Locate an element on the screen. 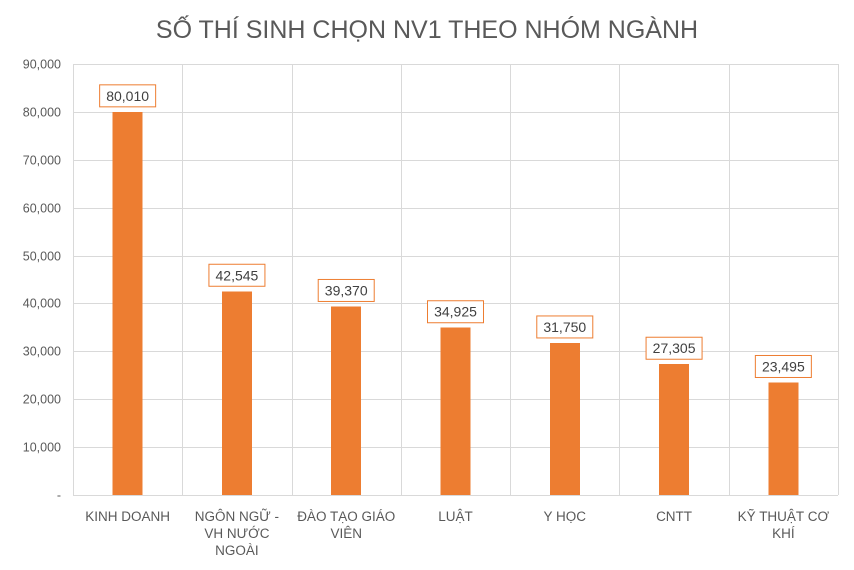 The image size is (854, 570). x-tick-label: NGÔN NGỮ - VH NƯỚC NGOÀI is located at coordinates (237, 533).